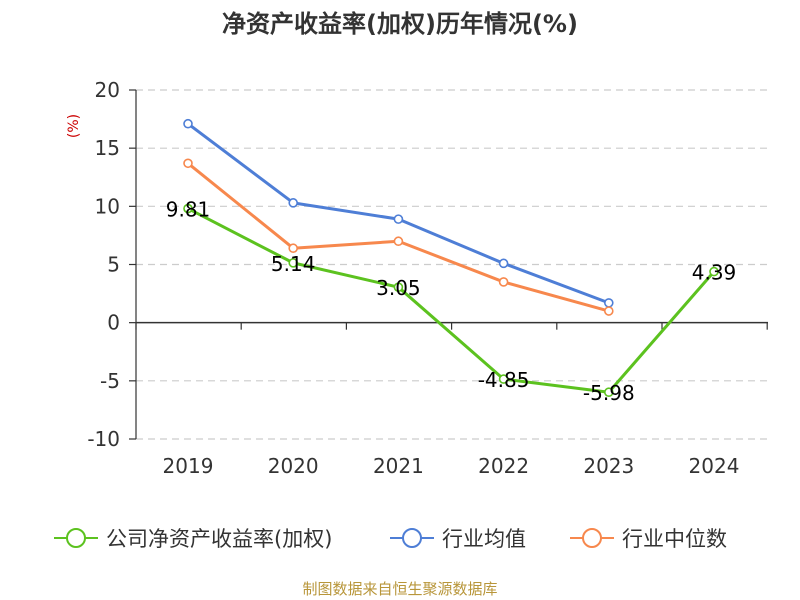 The height and width of the screenshot is (600, 800). I want to click on source-note: 制图数据来自恒生聚源数据库, so click(400, 589).